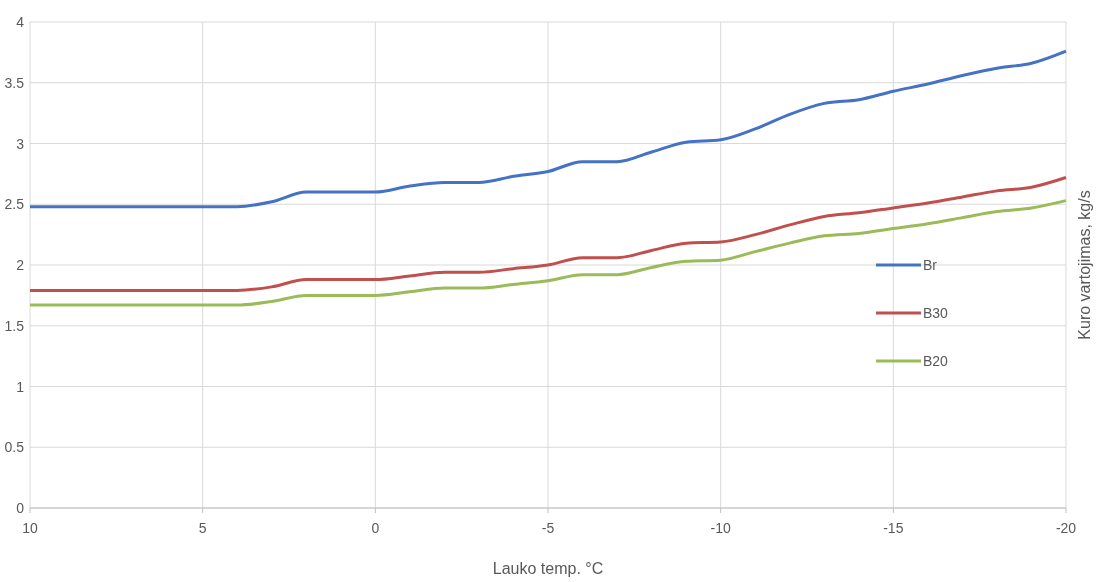 The width and height of the screenshot is (1100, 582). Describe the element at coordinates (20, 508) in the screenshot. I see `y-tick-label: 0` at that location.